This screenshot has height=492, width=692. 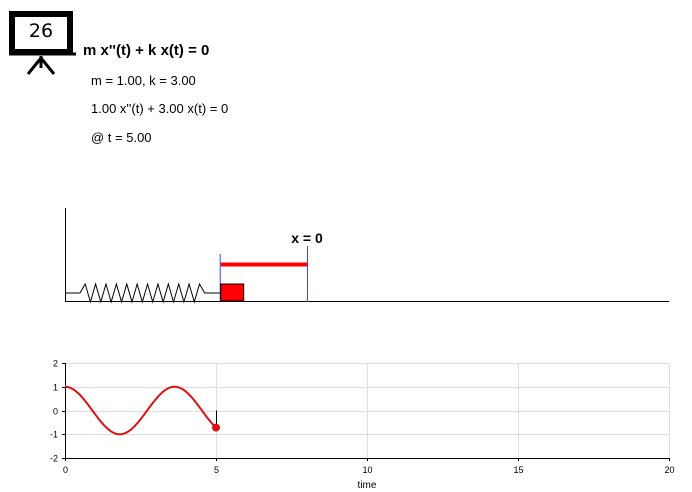 I want to click on x-tick-label: 0, so click(x=65, y=470).